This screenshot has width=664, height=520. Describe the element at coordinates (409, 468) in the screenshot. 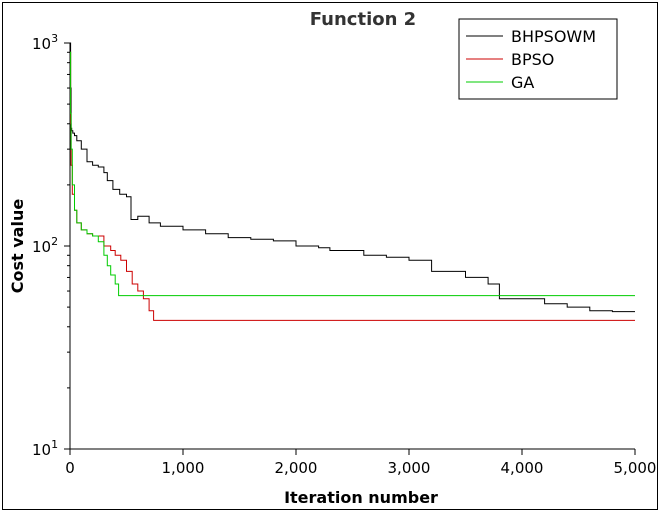

I see `x-tick-label: 3,000` at that location.